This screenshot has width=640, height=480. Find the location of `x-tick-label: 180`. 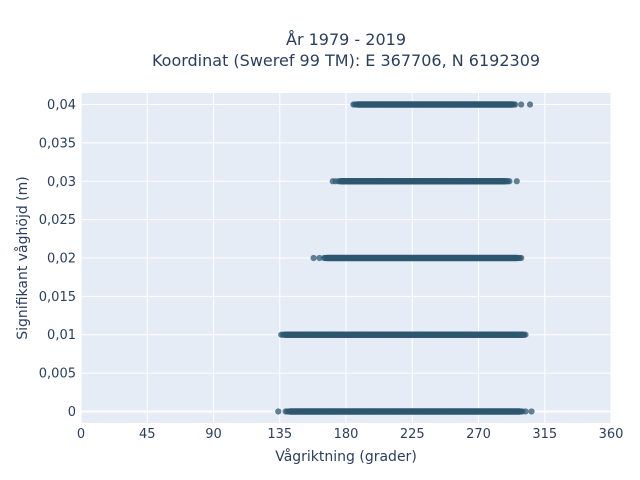

x-tick-label: 180 is located at coordinates (346, 434).